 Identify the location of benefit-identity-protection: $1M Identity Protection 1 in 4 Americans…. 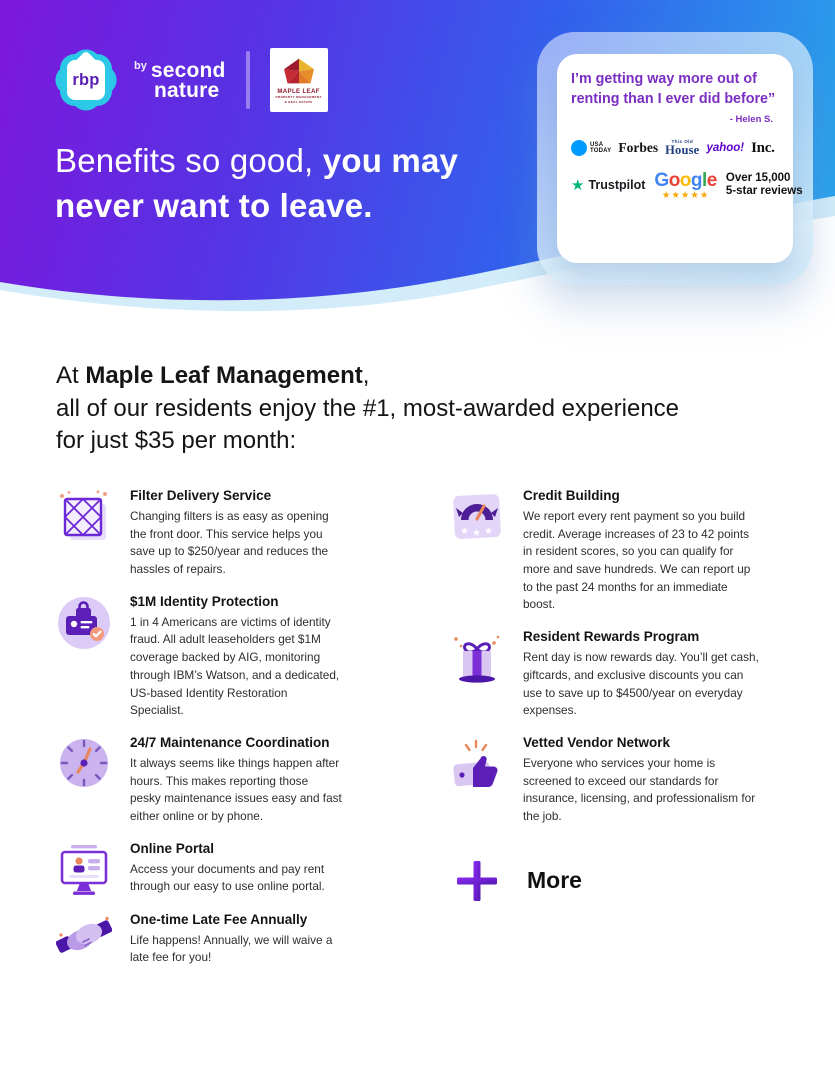
(216, 657).